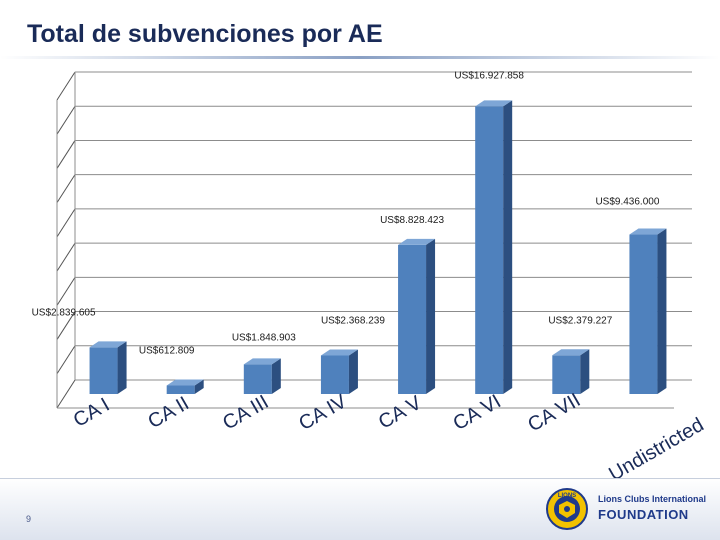 This screenshot has width=720, height=540. What do you see at coordinates (167, 351) in the screenshot?
I see `data-label: US$612.809` at bounding box center [167, 351].